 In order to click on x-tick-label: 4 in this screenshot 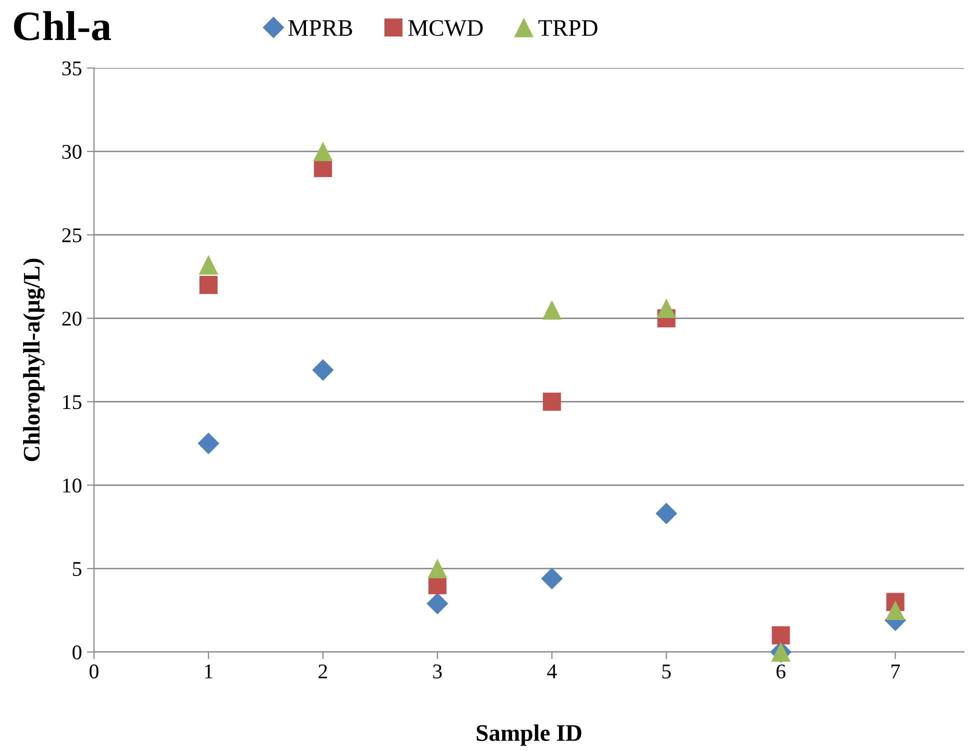, I will do `click(552, 671)`.